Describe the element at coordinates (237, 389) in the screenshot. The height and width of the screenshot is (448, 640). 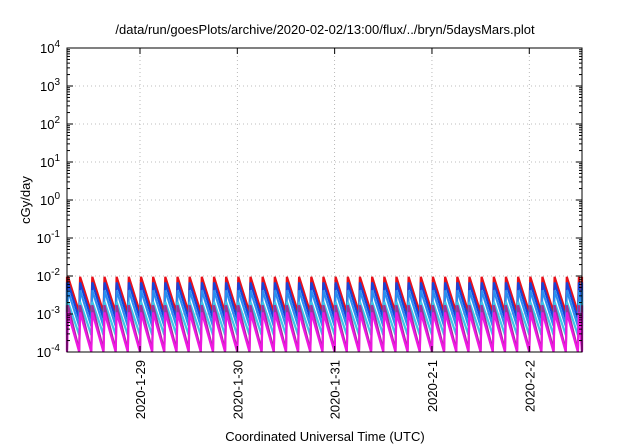
I see `x-tick-label: 2020-1-30` at that location.